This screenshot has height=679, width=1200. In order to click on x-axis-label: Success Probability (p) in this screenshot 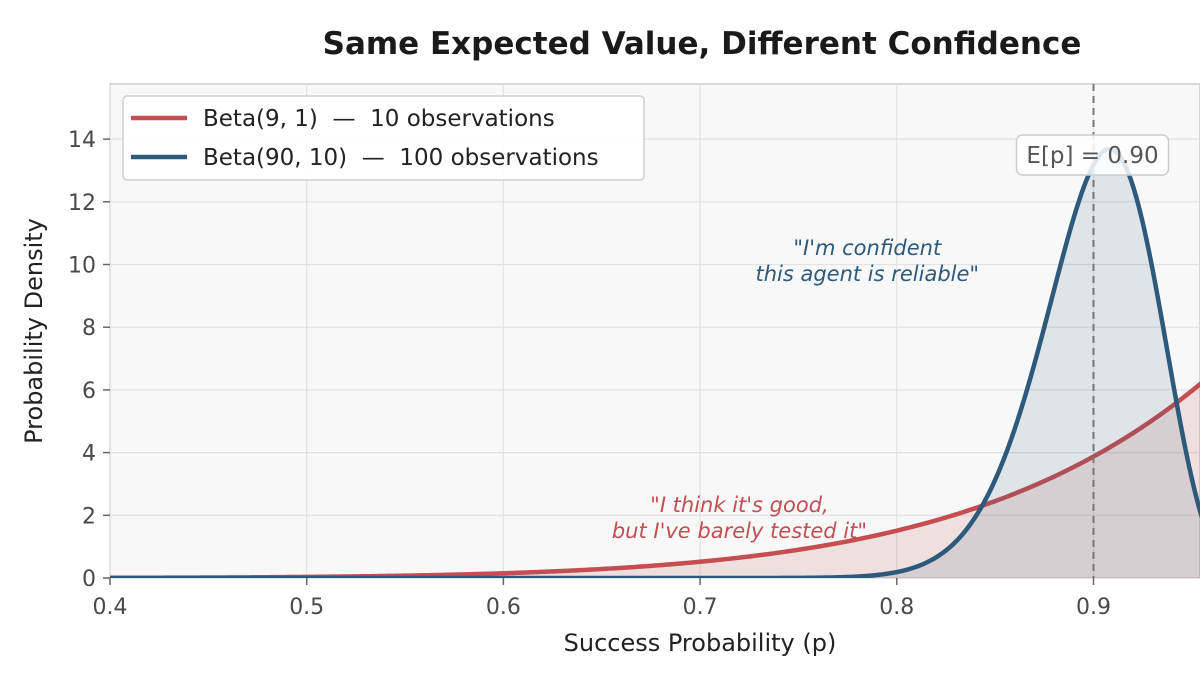, I will do `click(700, 643)`.